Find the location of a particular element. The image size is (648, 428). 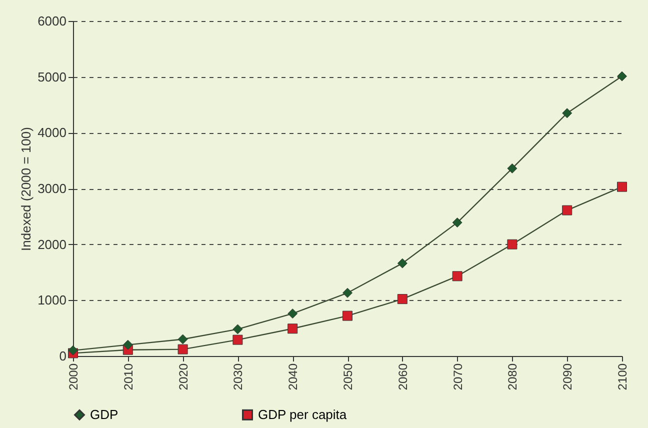

x-tick-label: 2070 is located at coordinates (457, 376).